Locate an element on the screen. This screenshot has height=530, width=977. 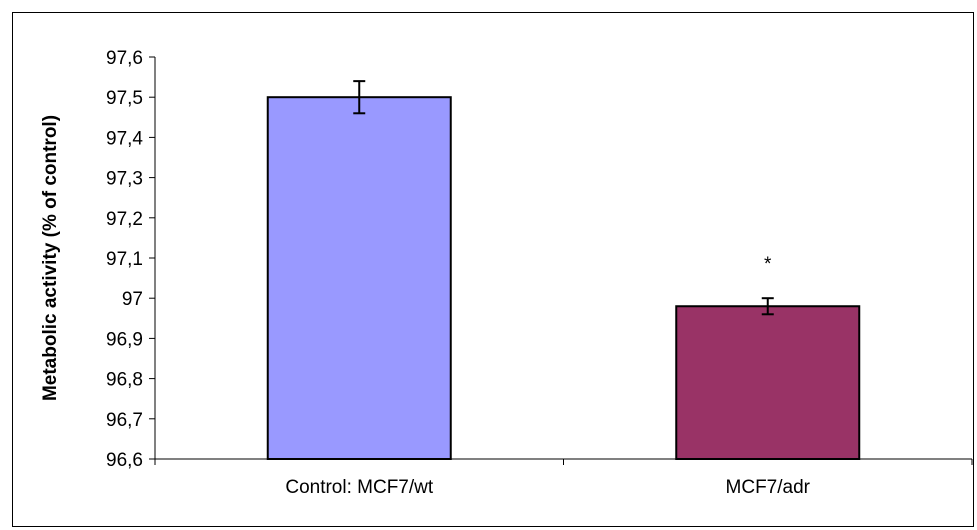
y-tick-label: 97,4 is located at coordinates (124, 138).